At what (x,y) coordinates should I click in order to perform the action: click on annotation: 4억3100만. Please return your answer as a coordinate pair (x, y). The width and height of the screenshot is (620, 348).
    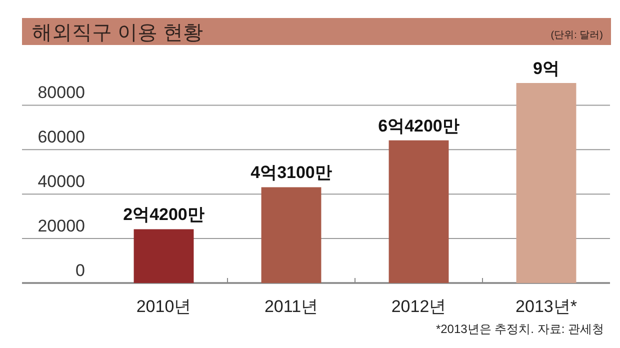
    Looking at the image, I should click on (291, 172).